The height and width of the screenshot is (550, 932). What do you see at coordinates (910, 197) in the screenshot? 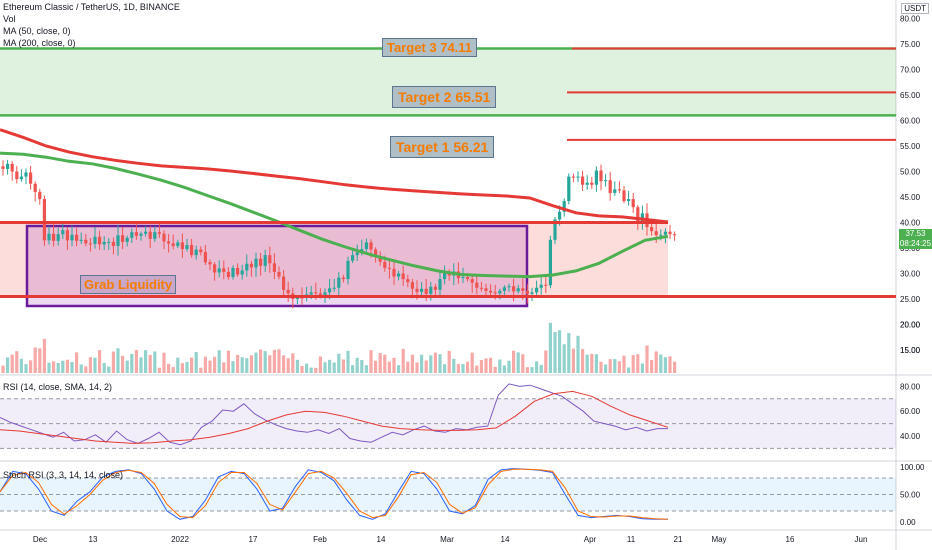
I see `price-tick-label: 45.00` at bounding box center [910, 197].